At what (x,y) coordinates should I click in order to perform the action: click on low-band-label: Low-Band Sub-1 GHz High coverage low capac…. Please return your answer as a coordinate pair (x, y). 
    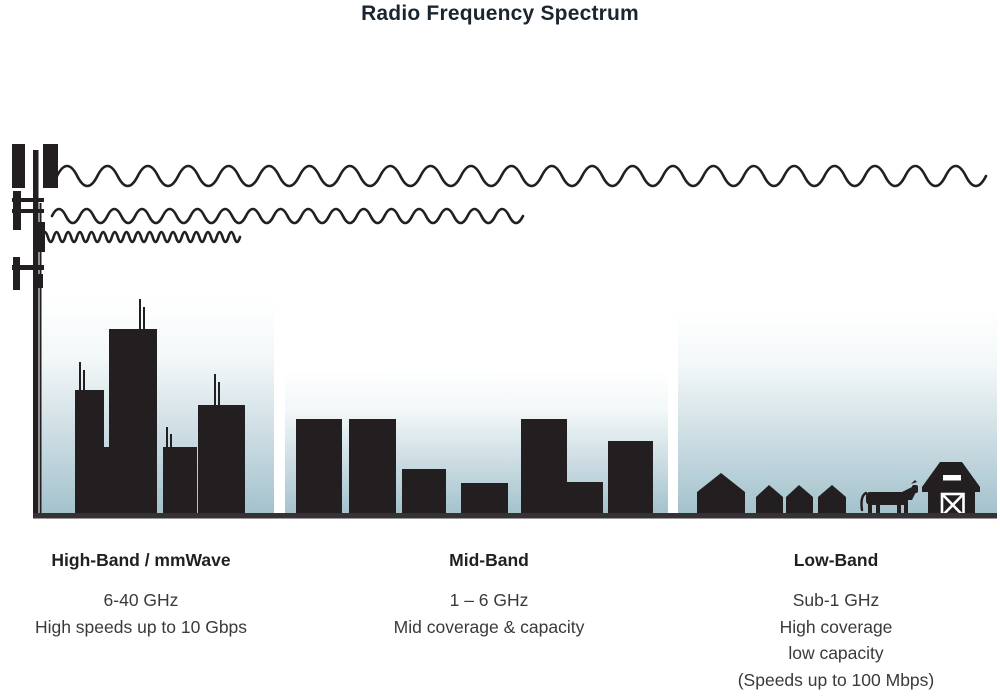
    Looking at the image, I should click on (836, 621).